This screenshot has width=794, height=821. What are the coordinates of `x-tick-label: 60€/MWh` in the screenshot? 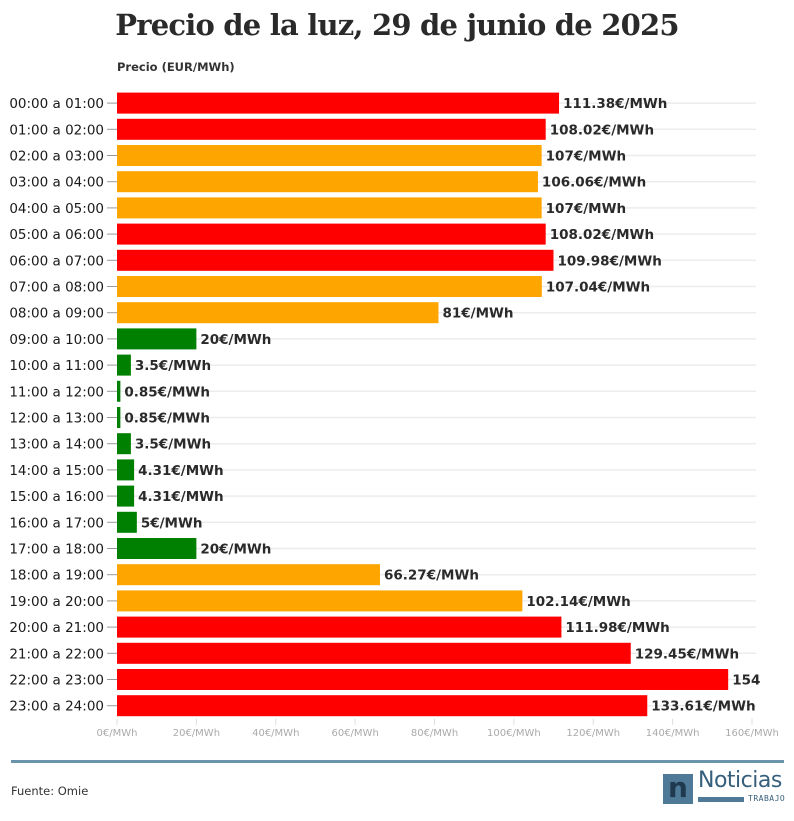 It's located at (354, 733).